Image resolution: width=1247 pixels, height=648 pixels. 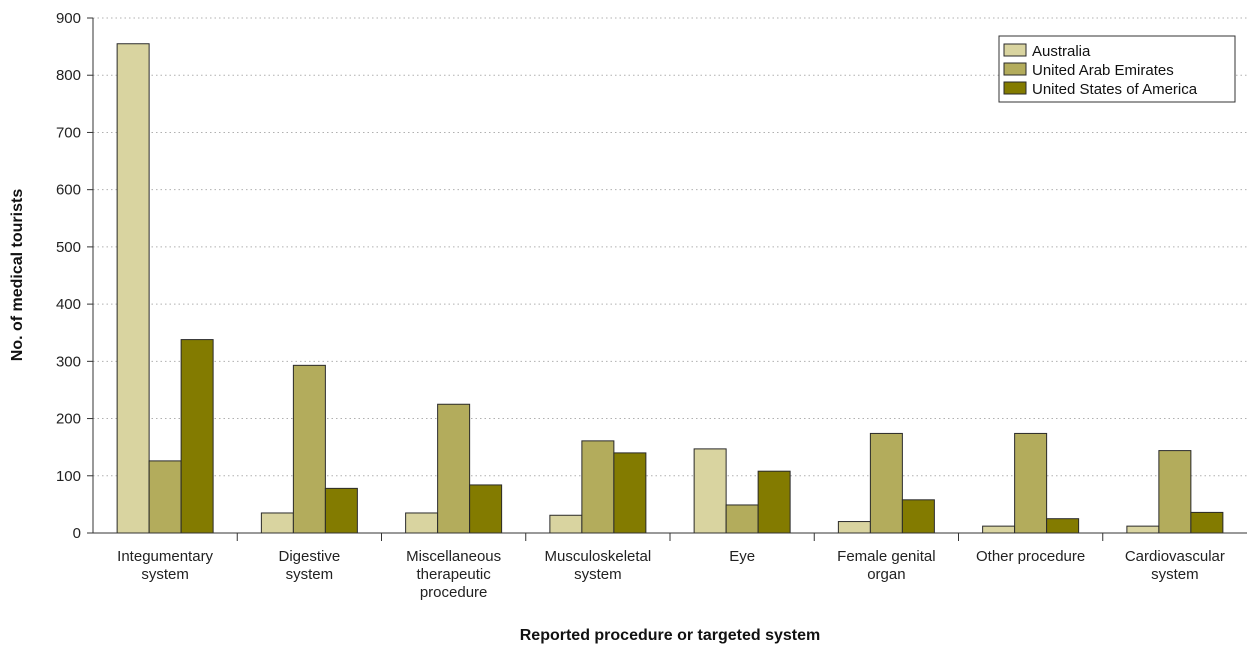 What do you see at coordinates (1115, 89) in the screenshot?
I see `legend-label: United States of America` at bounding box center [1115, 89].